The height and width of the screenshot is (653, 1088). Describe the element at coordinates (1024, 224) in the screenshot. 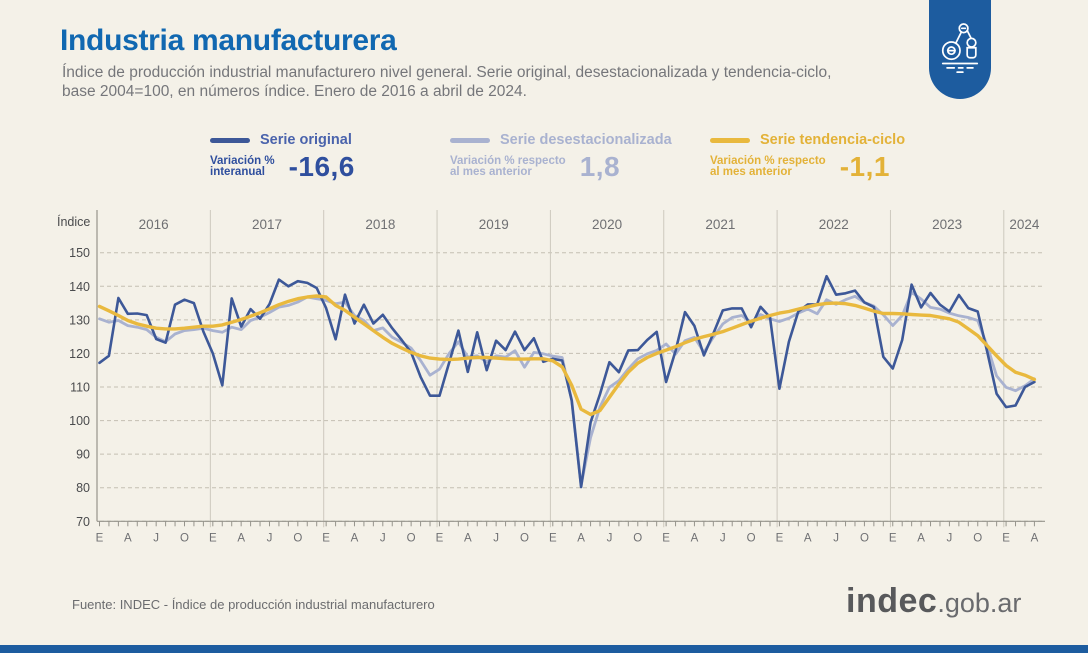

I see `year-label: 2024` at that location.